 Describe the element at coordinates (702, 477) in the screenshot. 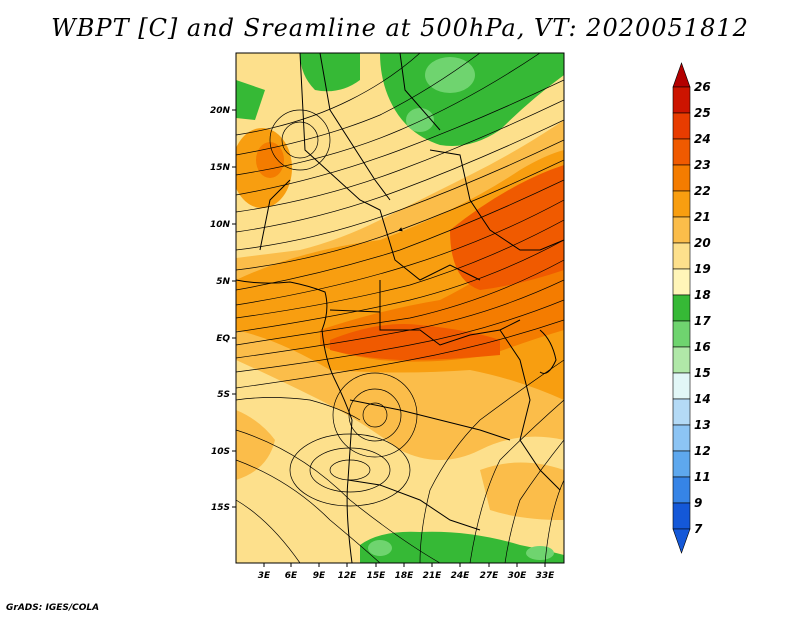

I see `legend-label: 11` at that location.